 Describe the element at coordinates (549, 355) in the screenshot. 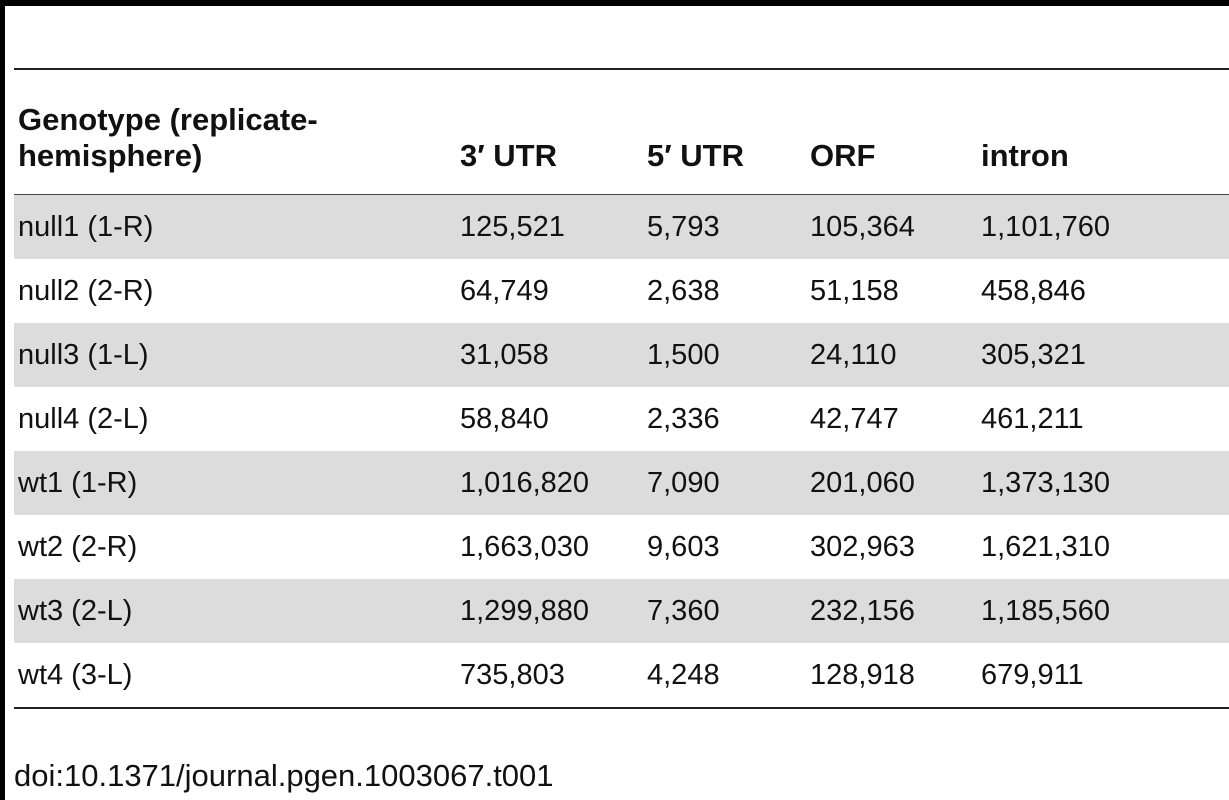

I see `cell-3utr: 31,058` at that location.